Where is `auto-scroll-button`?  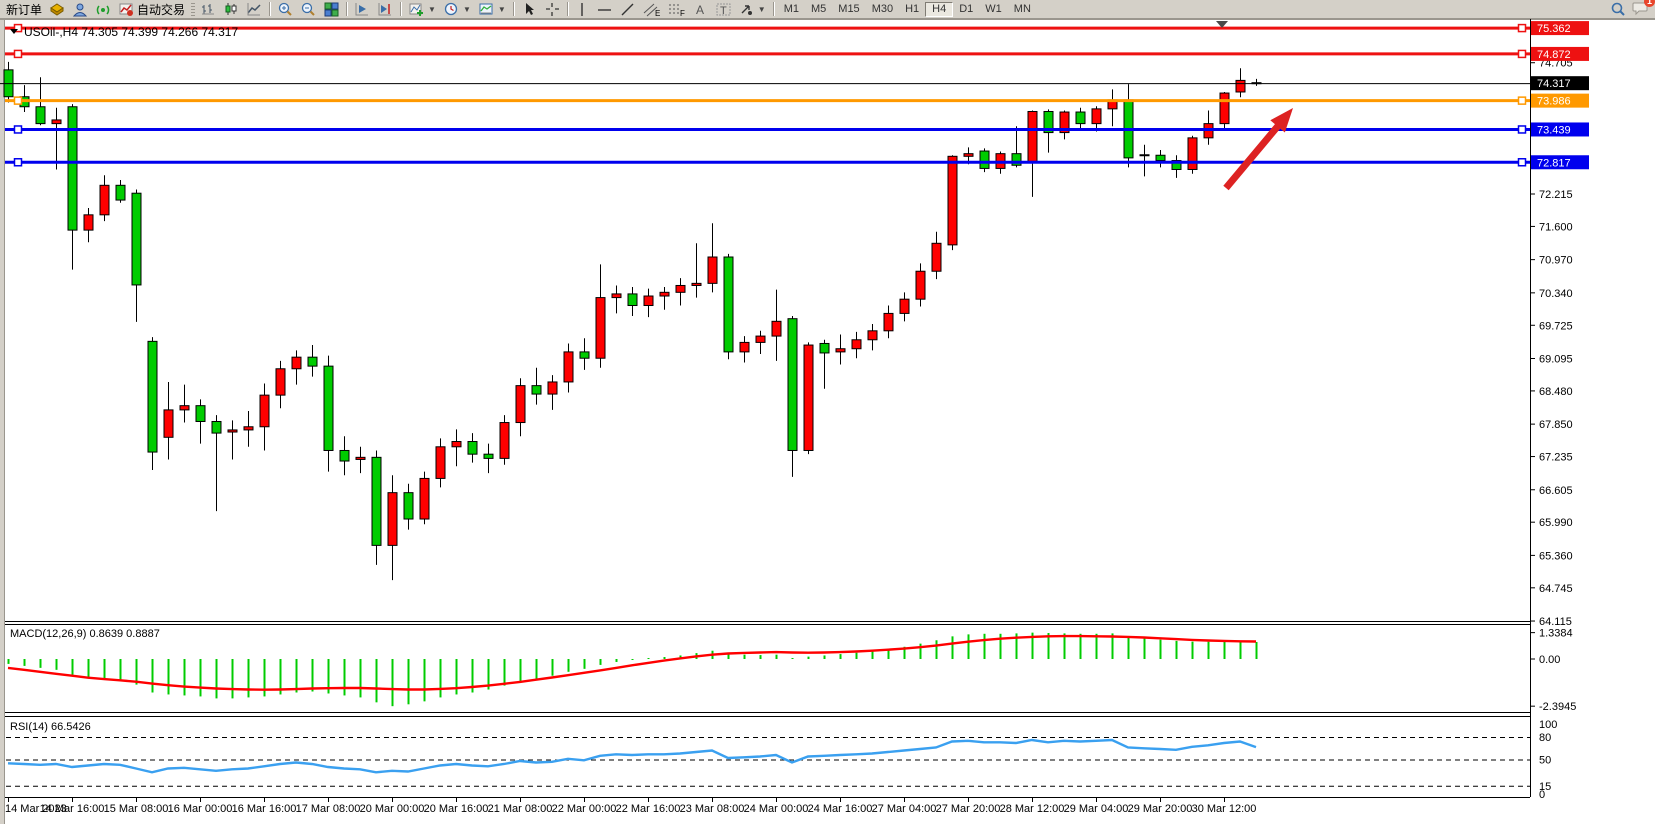 auto-scroll-button is located at coordinates (362, 9).